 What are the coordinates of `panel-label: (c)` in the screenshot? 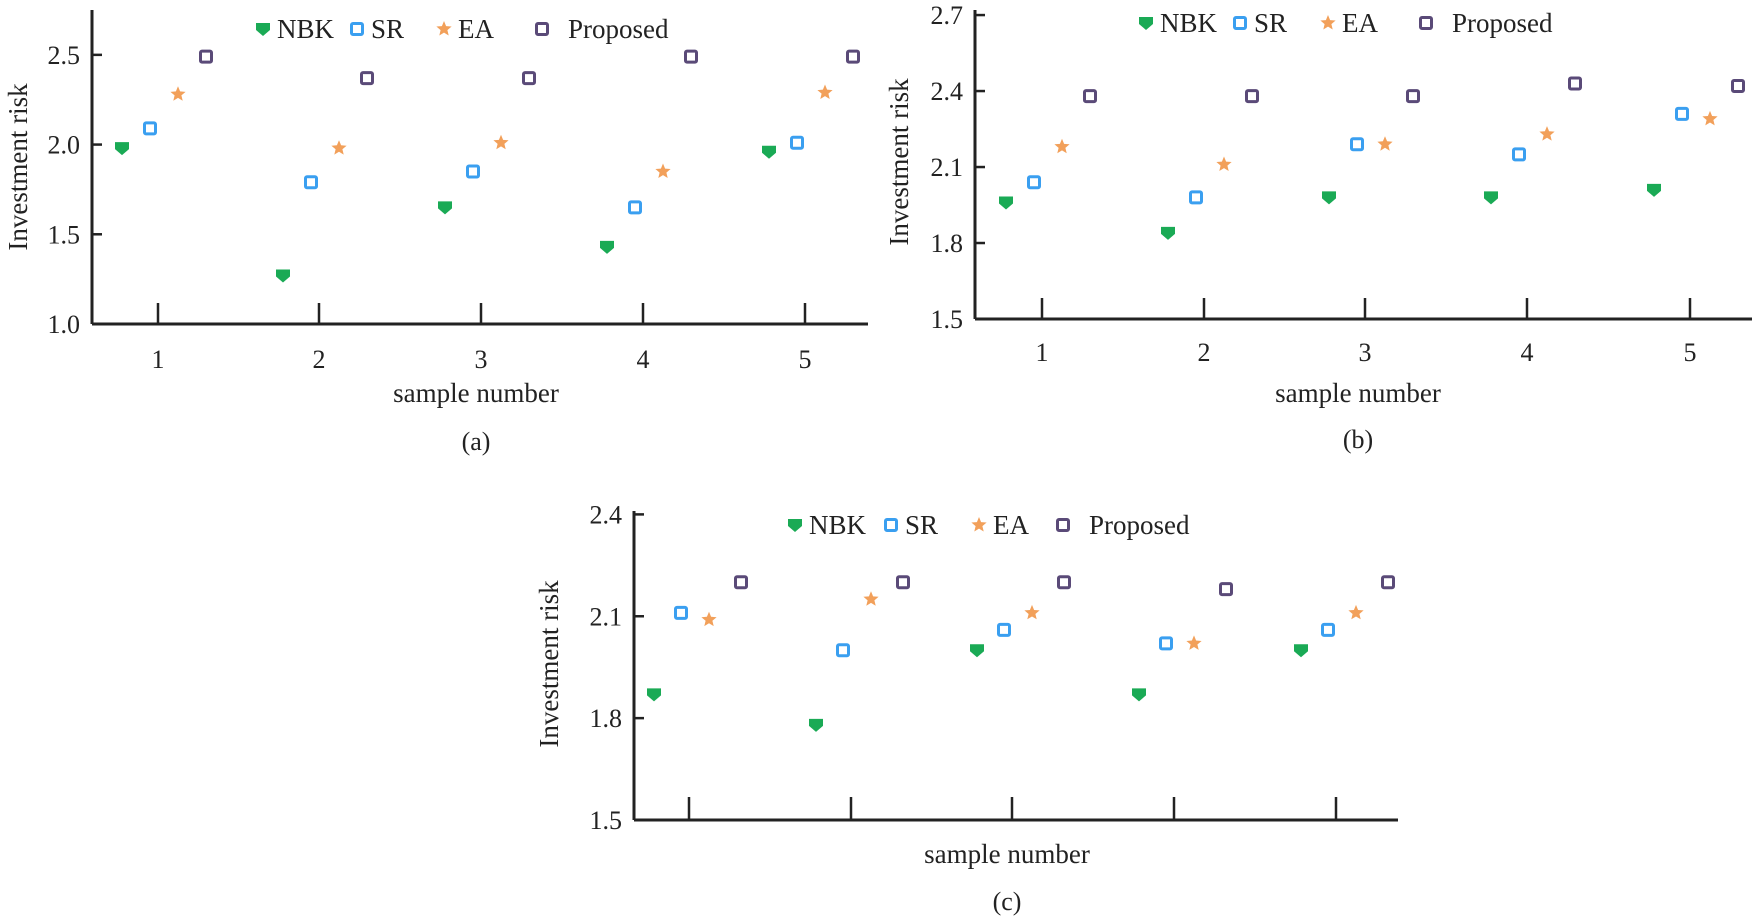 It's located at (1007, 901).